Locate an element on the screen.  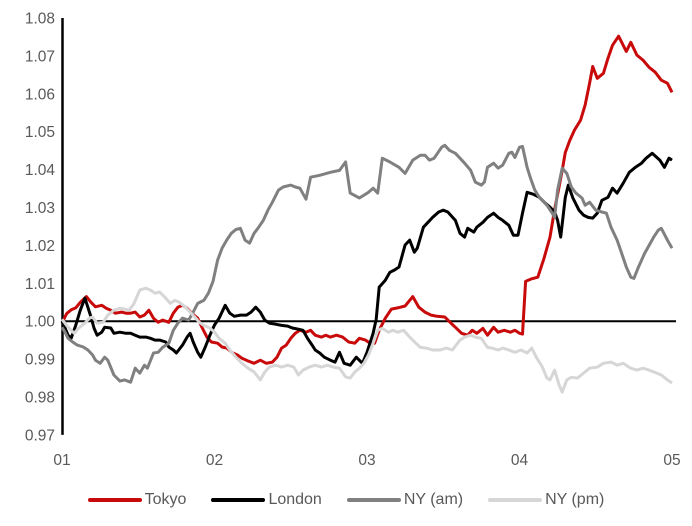
y-tick-label: 1.01 is located at coordinates (40, 284).